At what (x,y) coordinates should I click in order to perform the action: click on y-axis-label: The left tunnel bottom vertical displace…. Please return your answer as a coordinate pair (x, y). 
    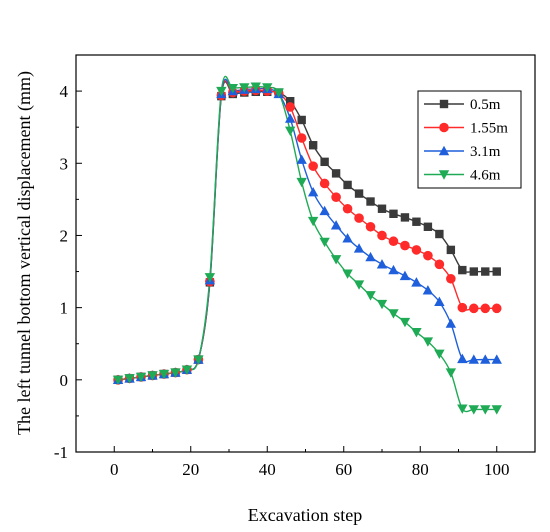
    Looking at the image, I should click on (24, 253).